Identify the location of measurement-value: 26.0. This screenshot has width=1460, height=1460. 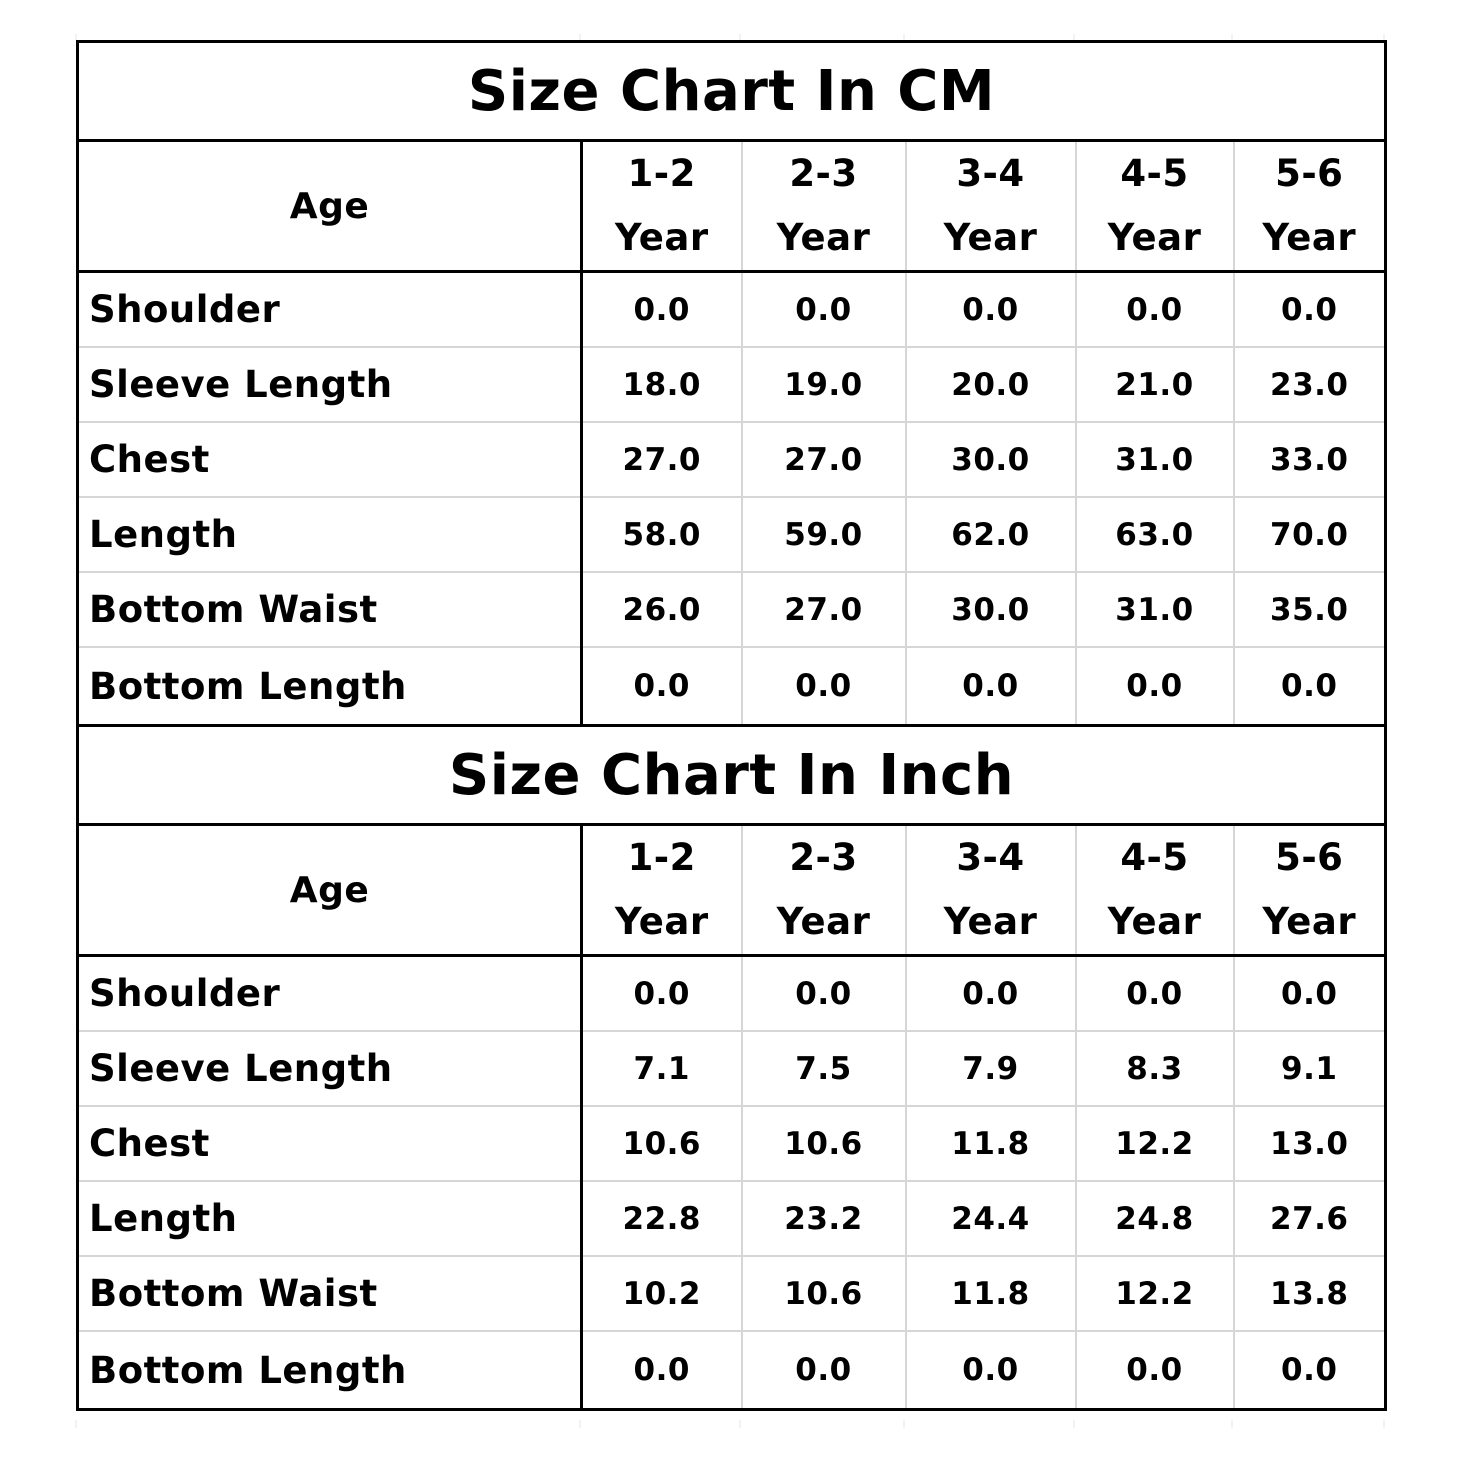
(661, 609).